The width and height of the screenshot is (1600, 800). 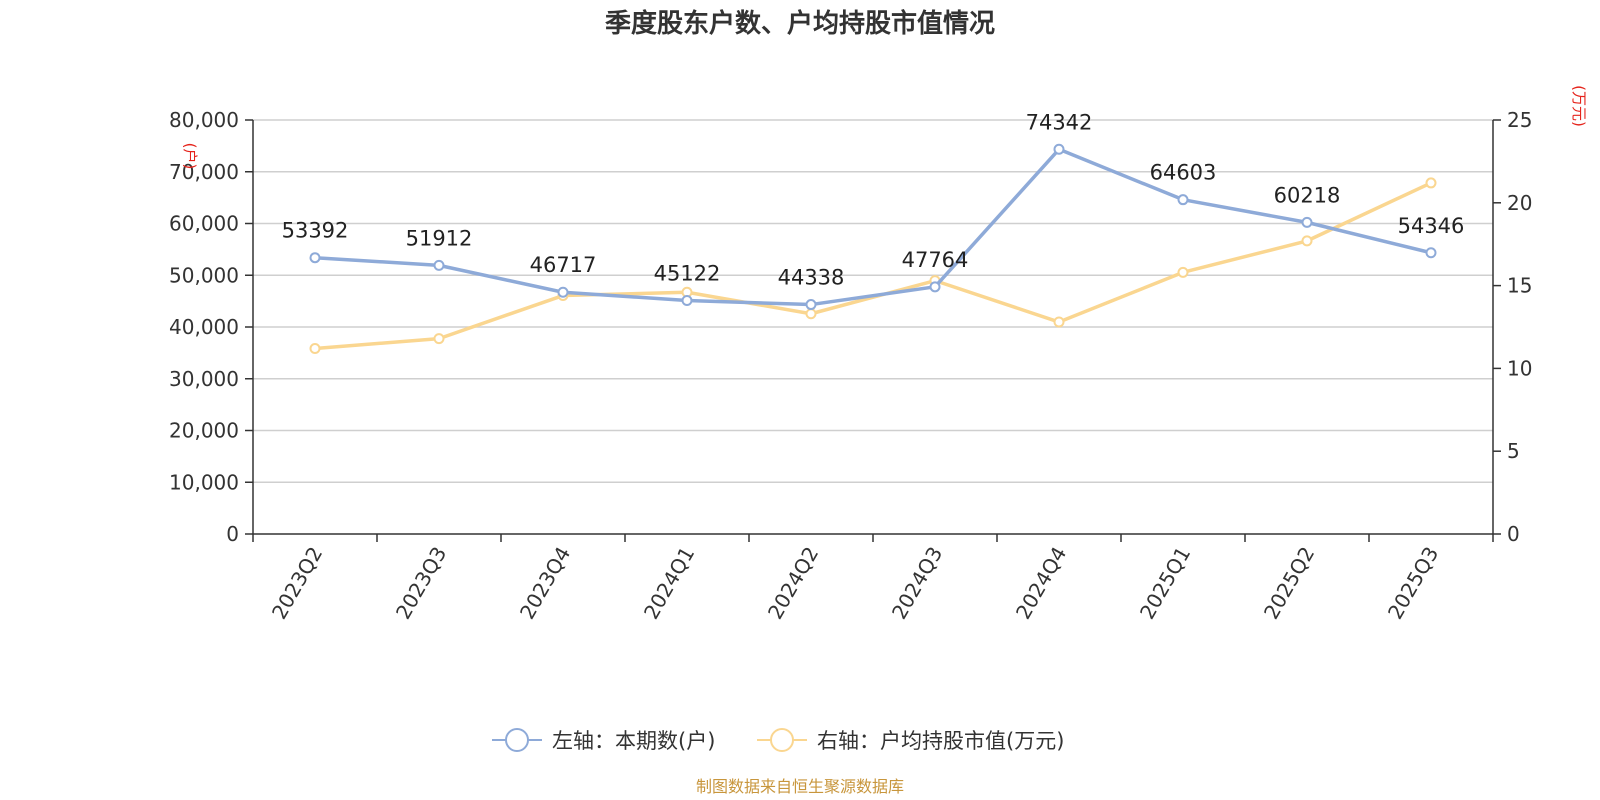 What do you see at coordinates (1289, 583) in the screenshot?
I see `x-axis-tick-label: 2025Q2` at bounding box center [1289, 583].